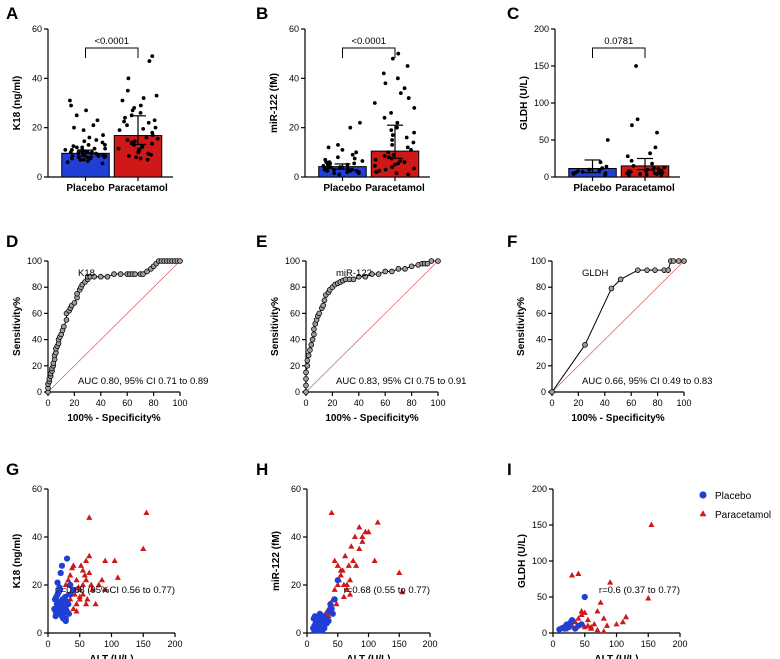 This screenshot has width=780, height=659. Describe the element at coordinates (648, 644) in the screenshot. I see `x-tick-label: 150` at that location.